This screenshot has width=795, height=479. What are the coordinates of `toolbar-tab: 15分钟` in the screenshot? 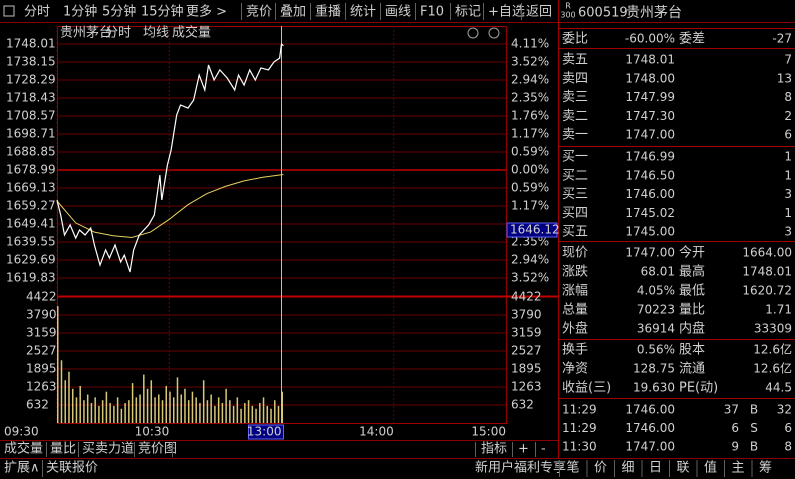 It's located at (162, 12).